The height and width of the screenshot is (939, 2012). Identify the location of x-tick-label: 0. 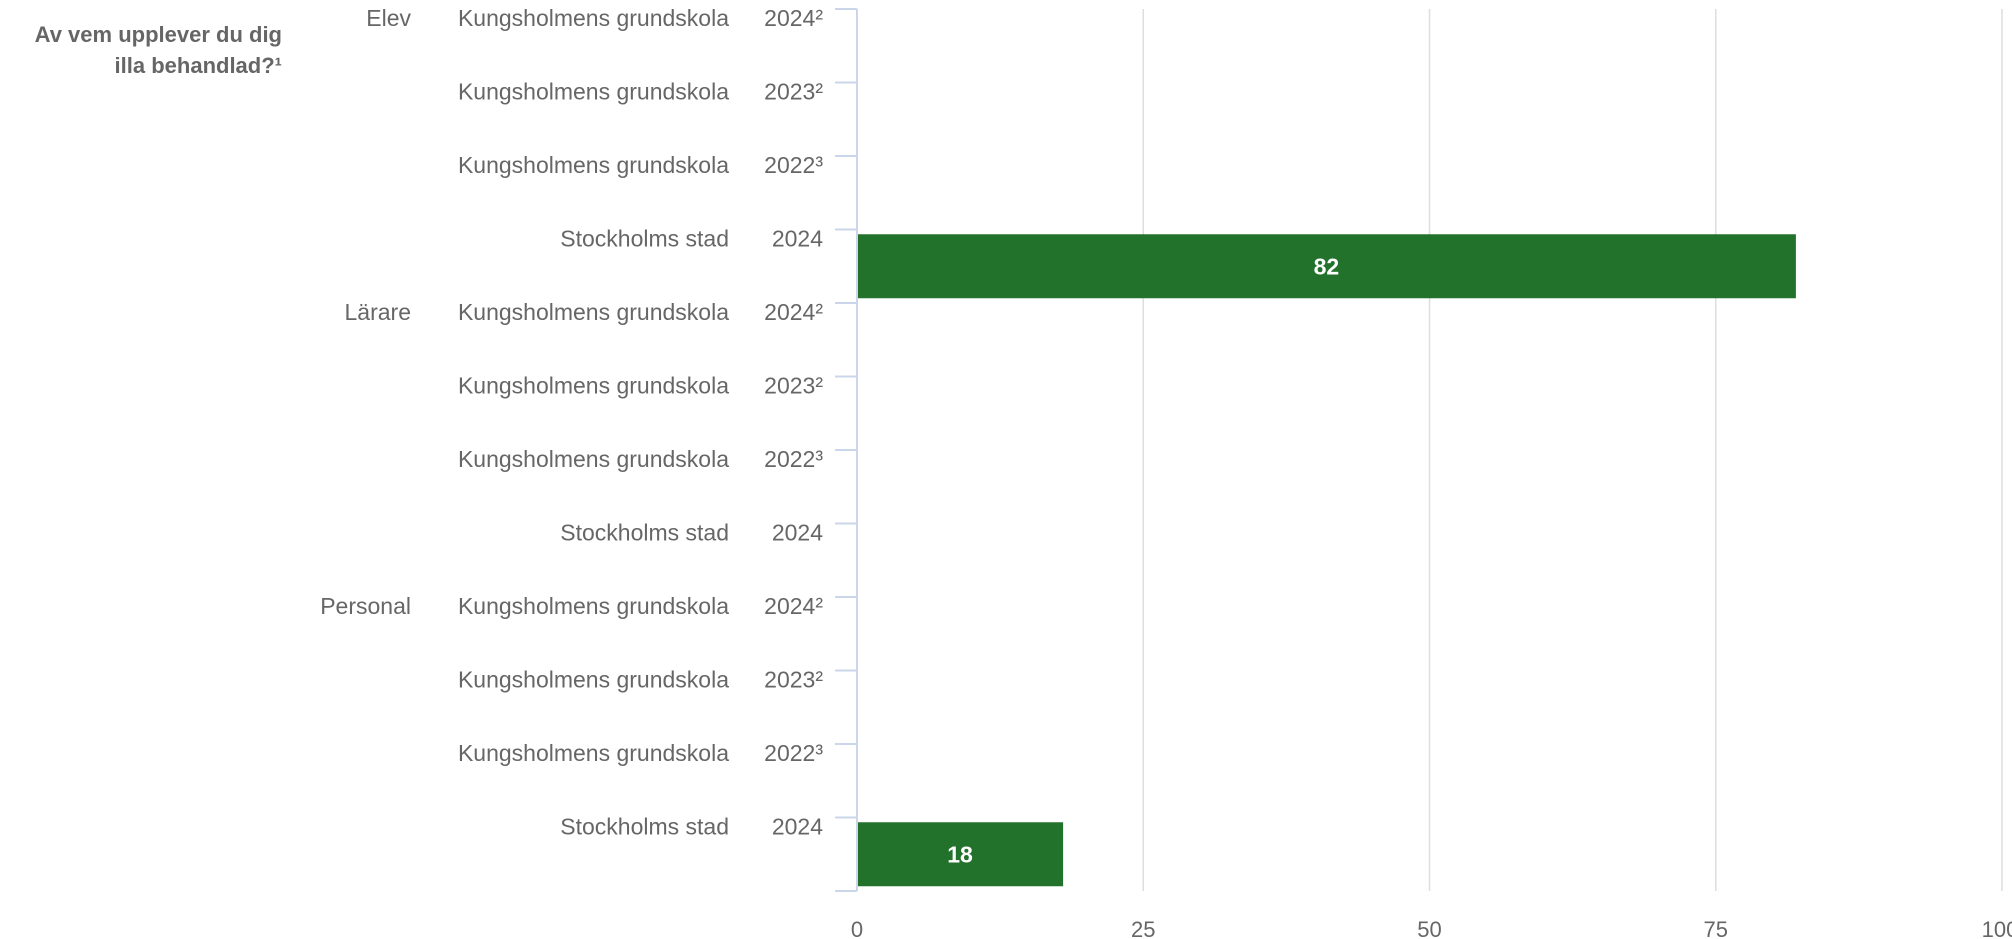
(857, 928).